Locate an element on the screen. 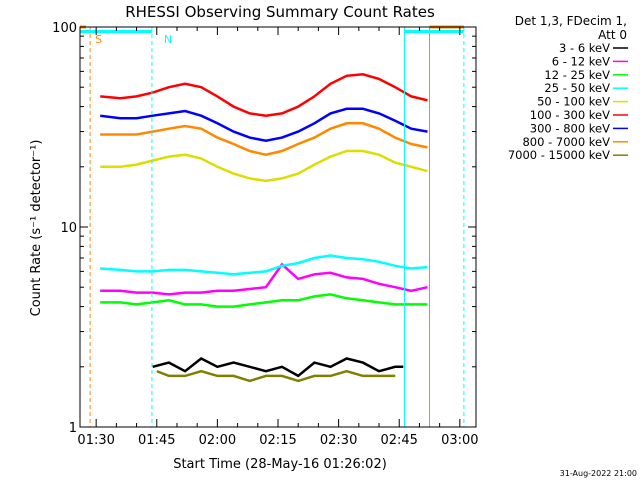 This screenshot has height=484, width=640. annotation-2: N is located at coordinates (168, 39).